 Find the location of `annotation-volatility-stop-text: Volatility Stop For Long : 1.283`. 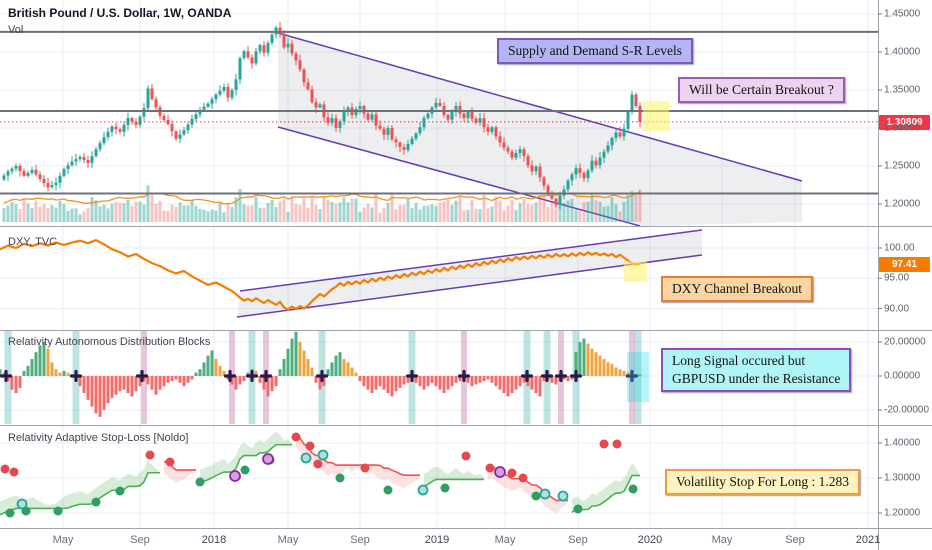

annotation-volatility-stop-text: Volatility Stop For Long : 1.283 is located at coordinates (763, 481).